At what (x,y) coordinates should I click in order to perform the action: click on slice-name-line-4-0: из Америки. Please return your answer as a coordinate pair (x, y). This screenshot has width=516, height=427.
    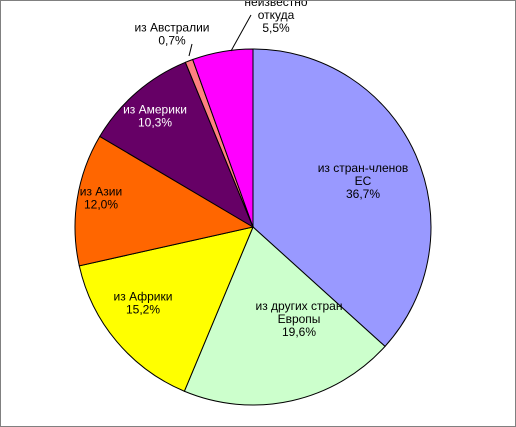
    Looking at the image, I should click on (155, 110).